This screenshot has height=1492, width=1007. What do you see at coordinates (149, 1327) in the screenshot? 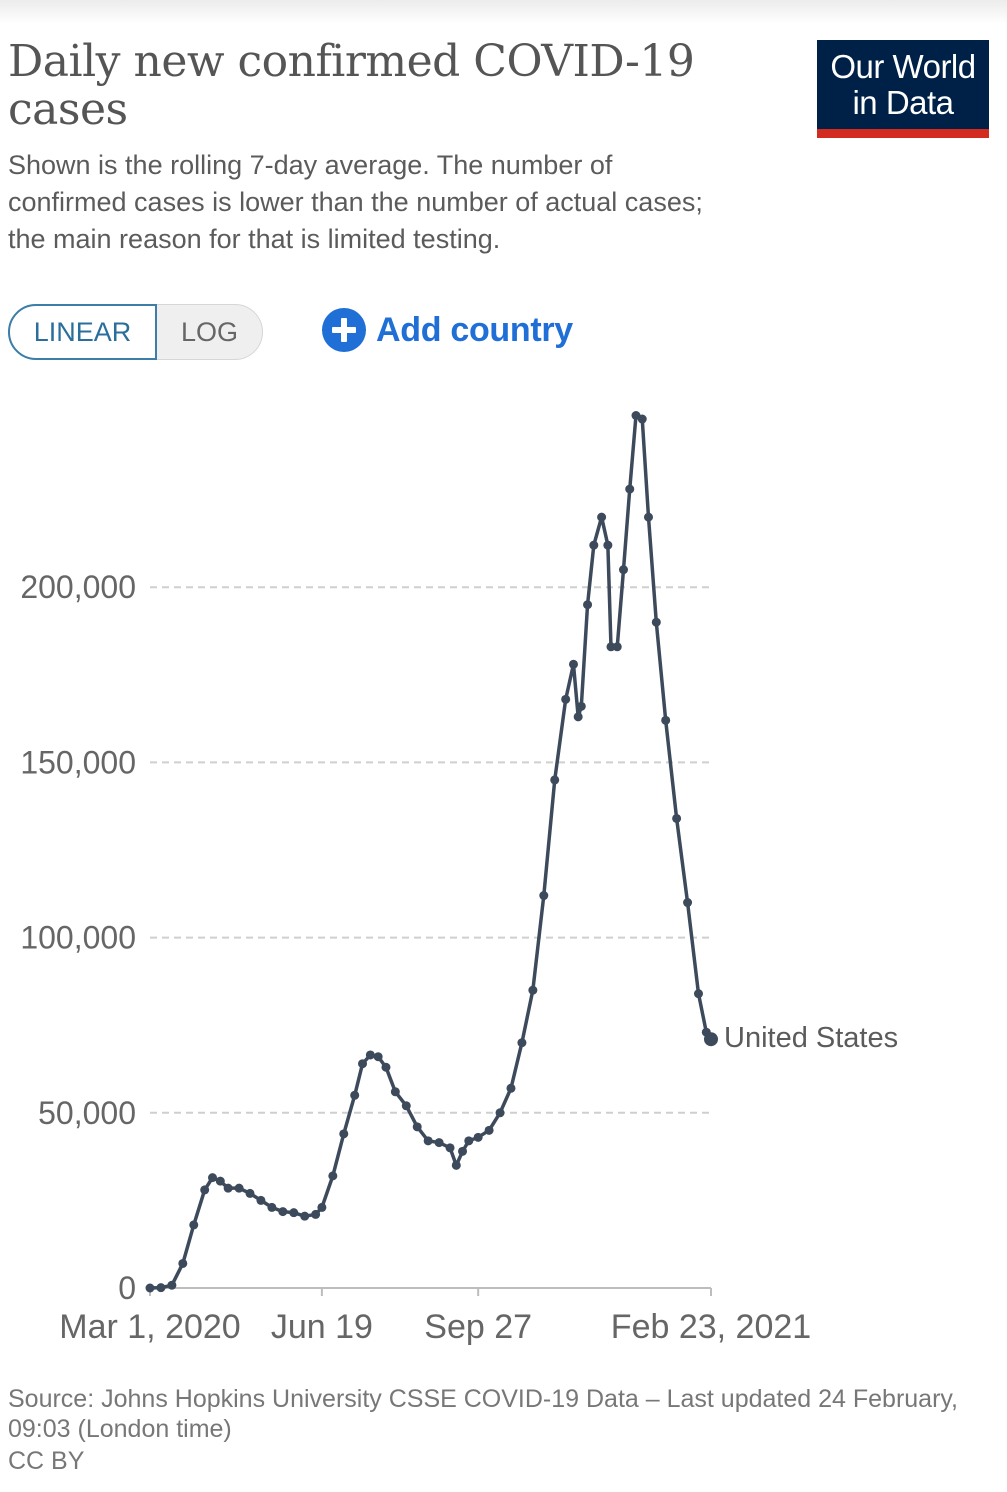
I see `x-tick-label: Mar 1, 2020` at bounding box center [149, 1327].